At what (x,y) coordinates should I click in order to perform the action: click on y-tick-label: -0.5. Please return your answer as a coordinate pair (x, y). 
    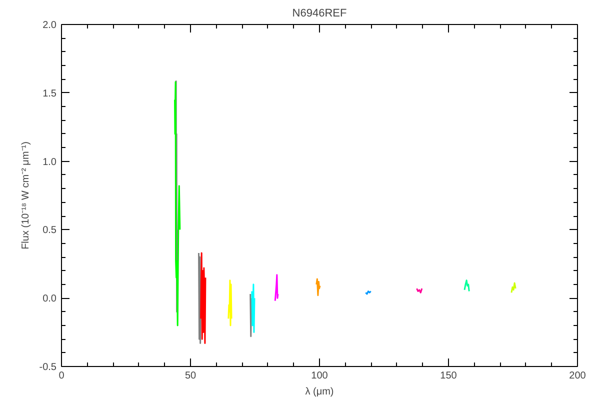
    Looking at the image, I should click on (48, 367).